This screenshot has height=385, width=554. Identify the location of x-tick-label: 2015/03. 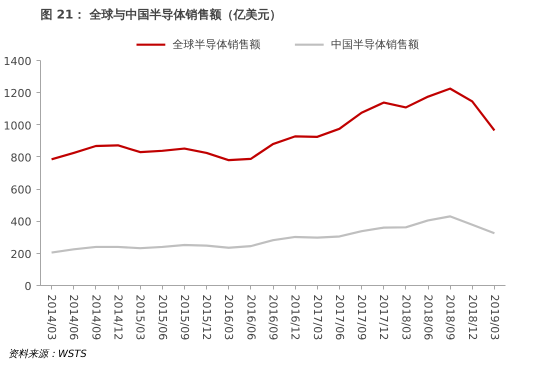
(140, 317).